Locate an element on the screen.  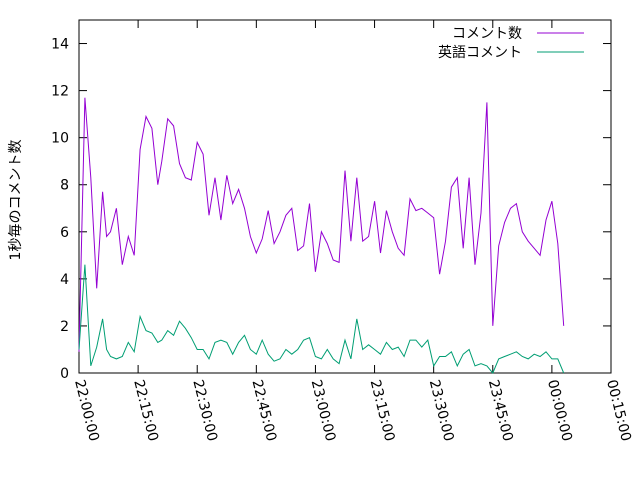
x-tick-label: 23:00:00 is located at coordinates (323, 410).